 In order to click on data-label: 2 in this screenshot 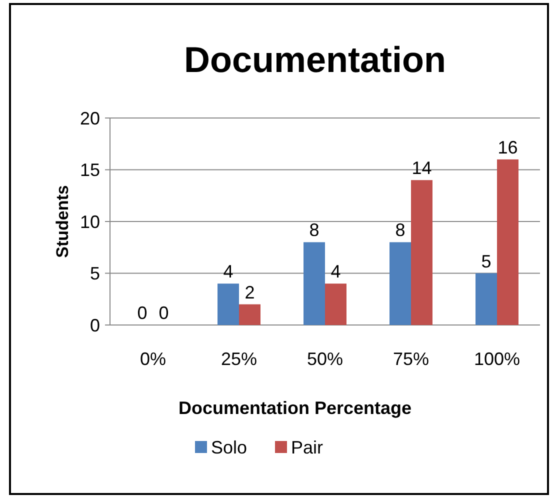, I will do `click(249, 292)`.